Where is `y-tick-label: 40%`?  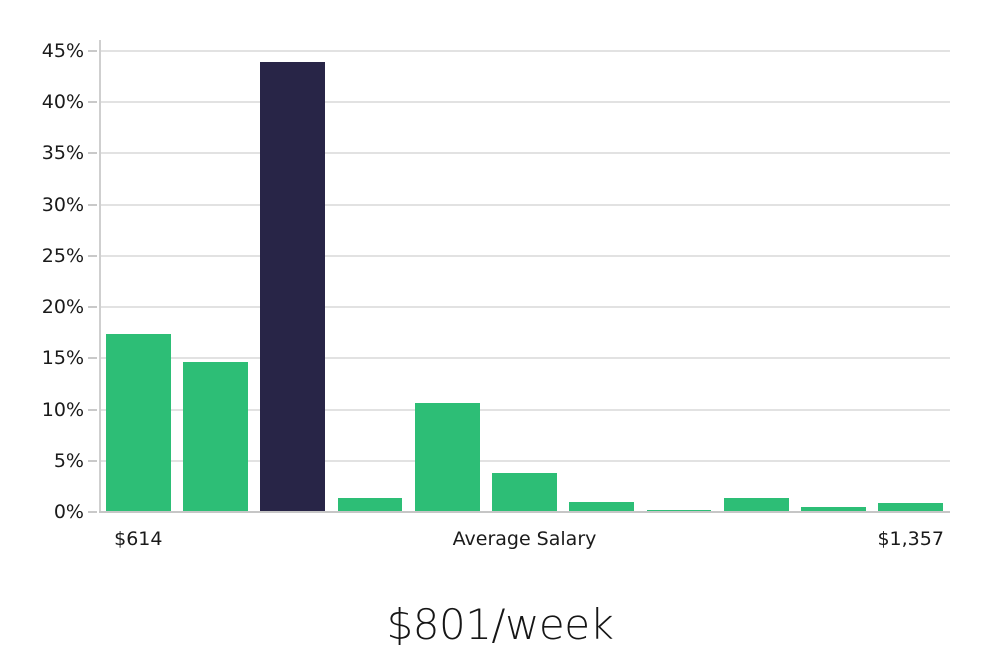
y-tick-label: 40% is located at coordinates (62, 102).